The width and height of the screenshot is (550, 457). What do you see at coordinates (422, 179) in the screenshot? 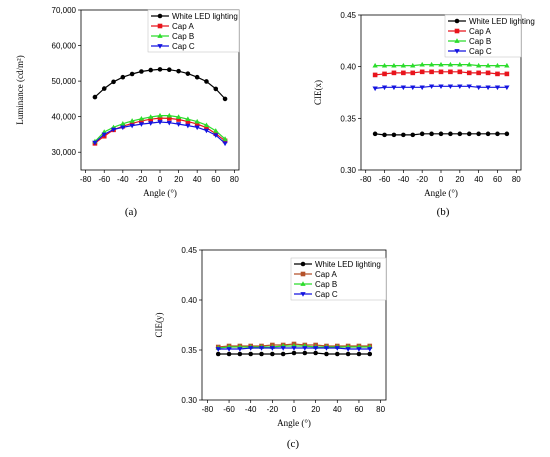
I see `x-tick-label: -20` at bounding box center [422, 179].